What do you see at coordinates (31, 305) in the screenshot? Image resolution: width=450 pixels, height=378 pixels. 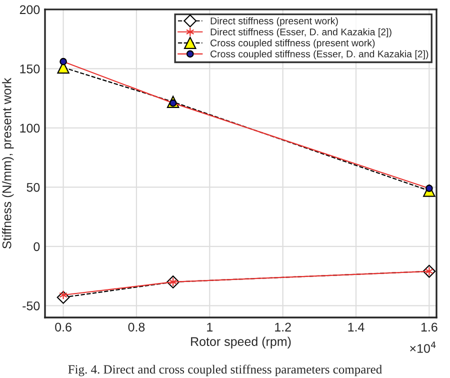 I see `y-tick-label: -50` at bounding box center [31, 305].